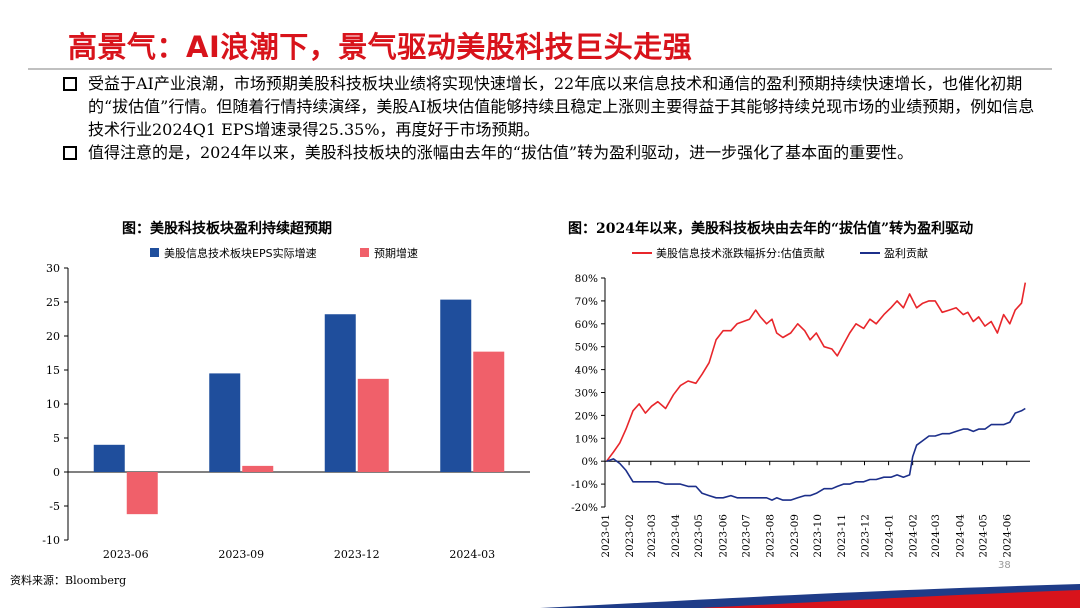 The image size is (1080, 608). What do you see at coordinates (584, 508) in the screenshot?
I see `y-tick-label: -20%` at bounding box center [584, 508].